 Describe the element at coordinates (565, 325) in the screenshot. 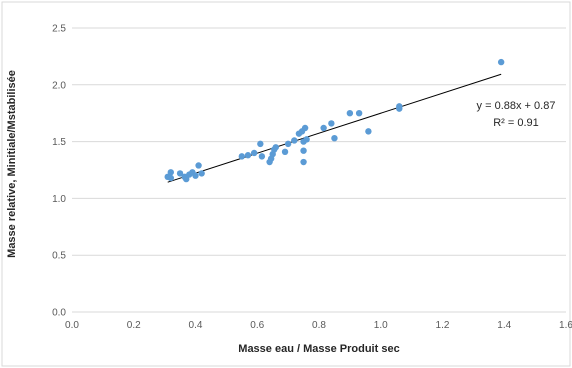

I see `x-tick-label: 1.6` at that location.